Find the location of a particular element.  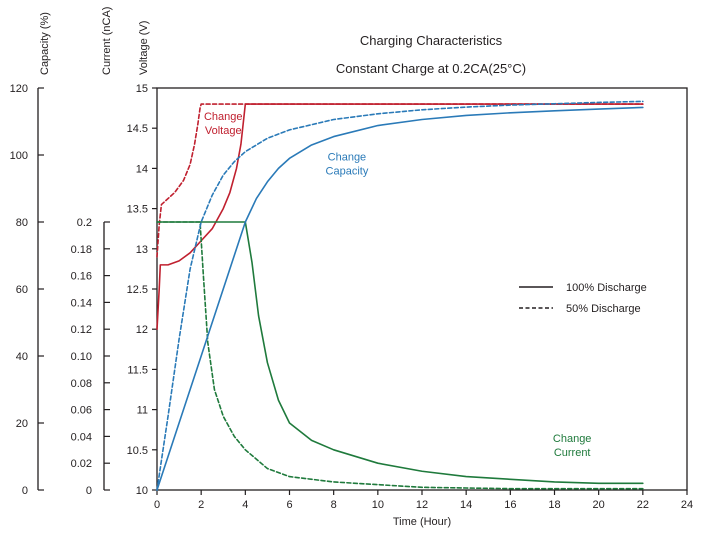

voltage-tick-label: 14.5 is located at coordinates (137, 129).